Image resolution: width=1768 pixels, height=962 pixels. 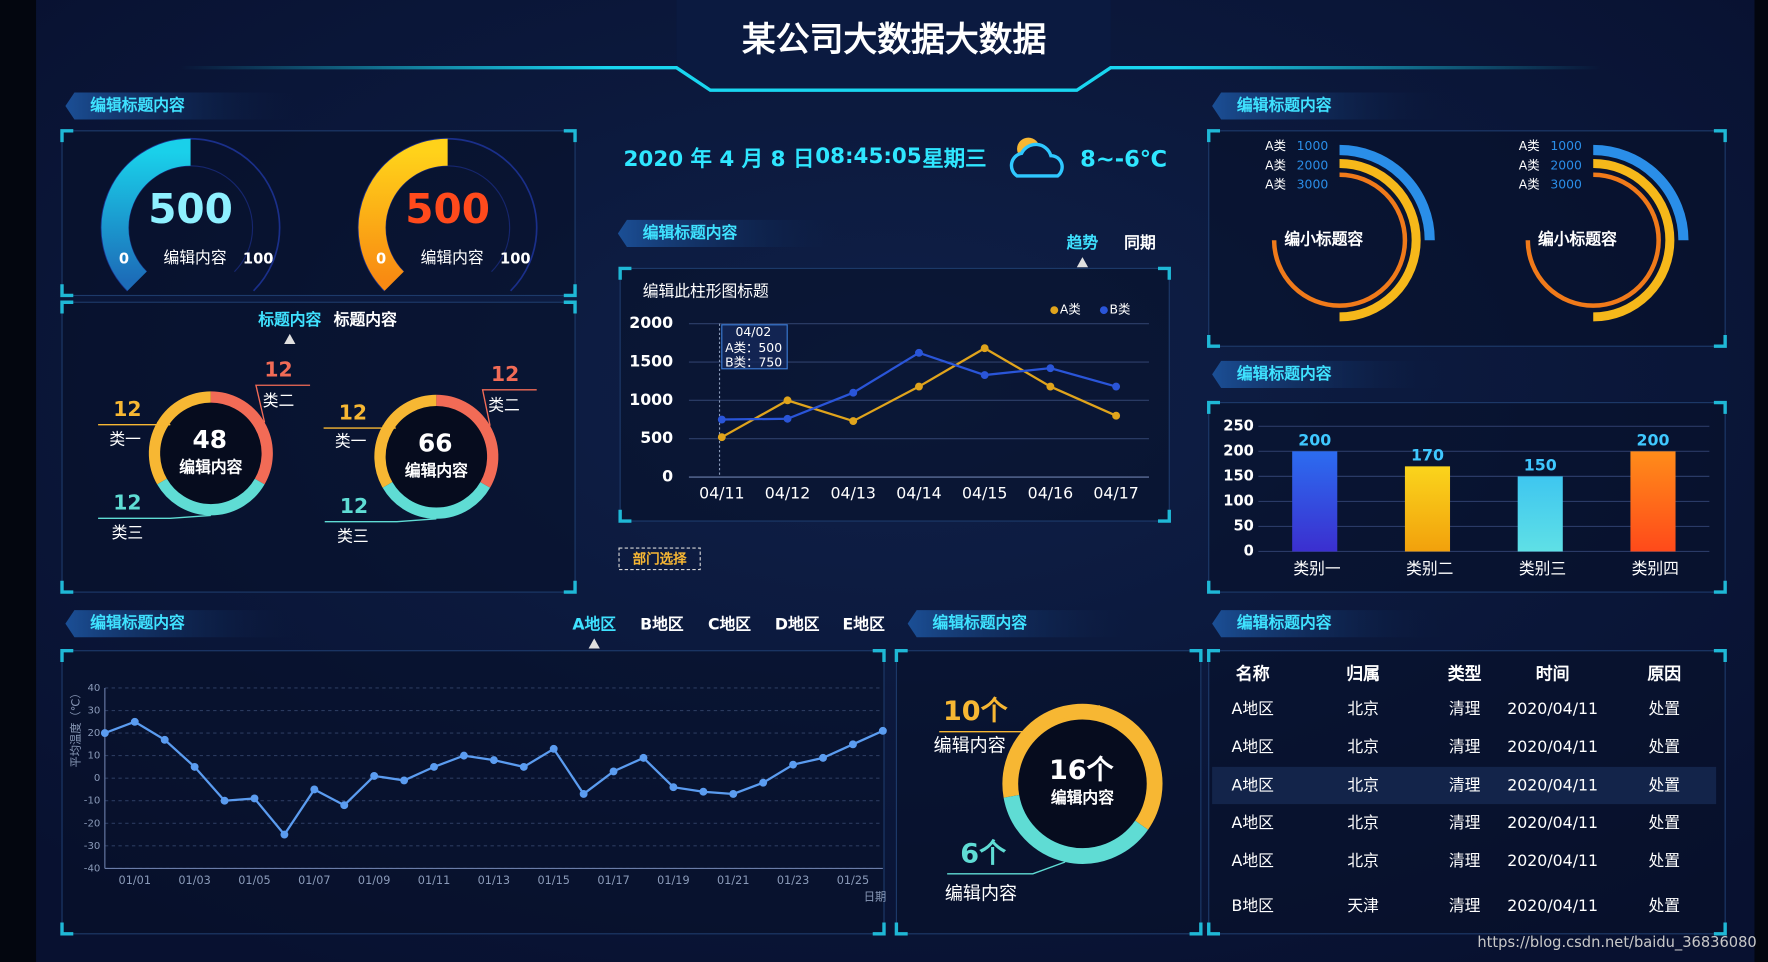 I want to click on donut-core, so click(x=436, y=457).